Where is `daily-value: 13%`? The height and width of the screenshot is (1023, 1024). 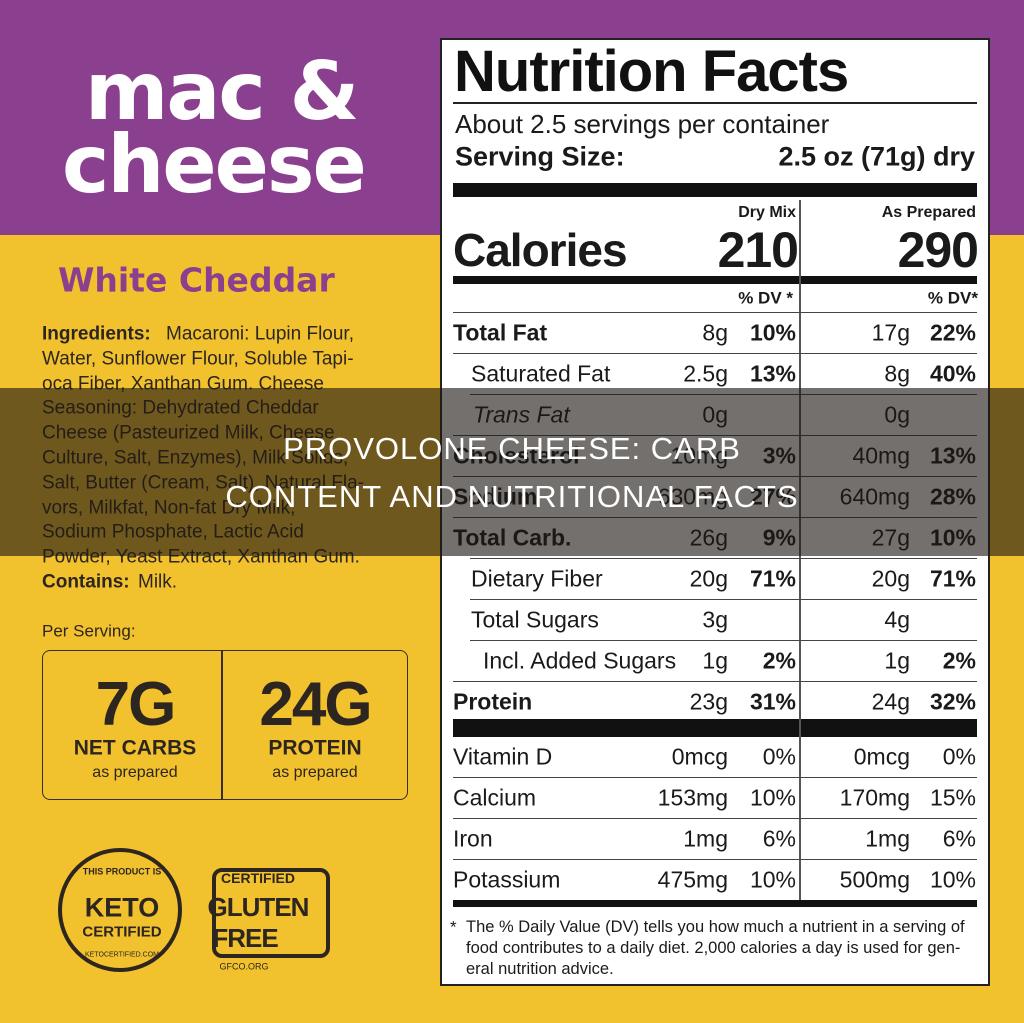 daily-value: 13% is located at coordinates (772, 373).